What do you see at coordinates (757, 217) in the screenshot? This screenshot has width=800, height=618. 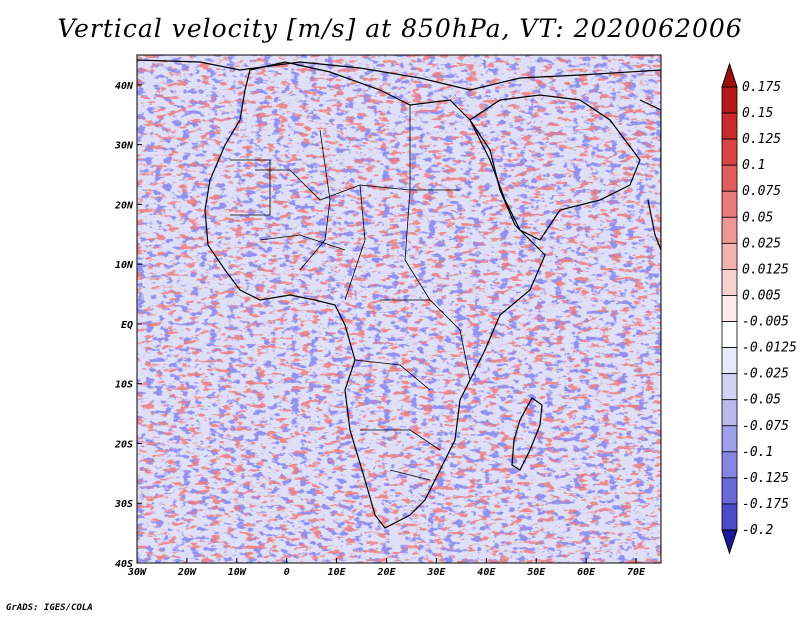 I see `colorbar-label: 0.05` at bounding box center [757, 217].